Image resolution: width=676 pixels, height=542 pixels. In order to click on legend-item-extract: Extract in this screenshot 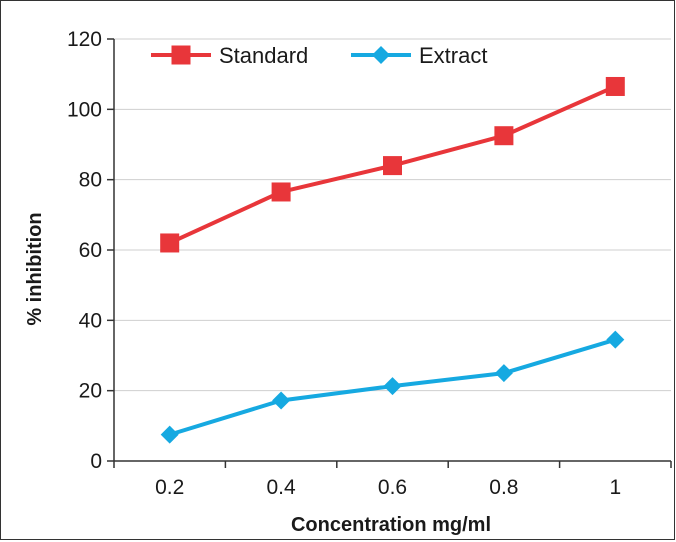, I will do `click(419, 55)`.